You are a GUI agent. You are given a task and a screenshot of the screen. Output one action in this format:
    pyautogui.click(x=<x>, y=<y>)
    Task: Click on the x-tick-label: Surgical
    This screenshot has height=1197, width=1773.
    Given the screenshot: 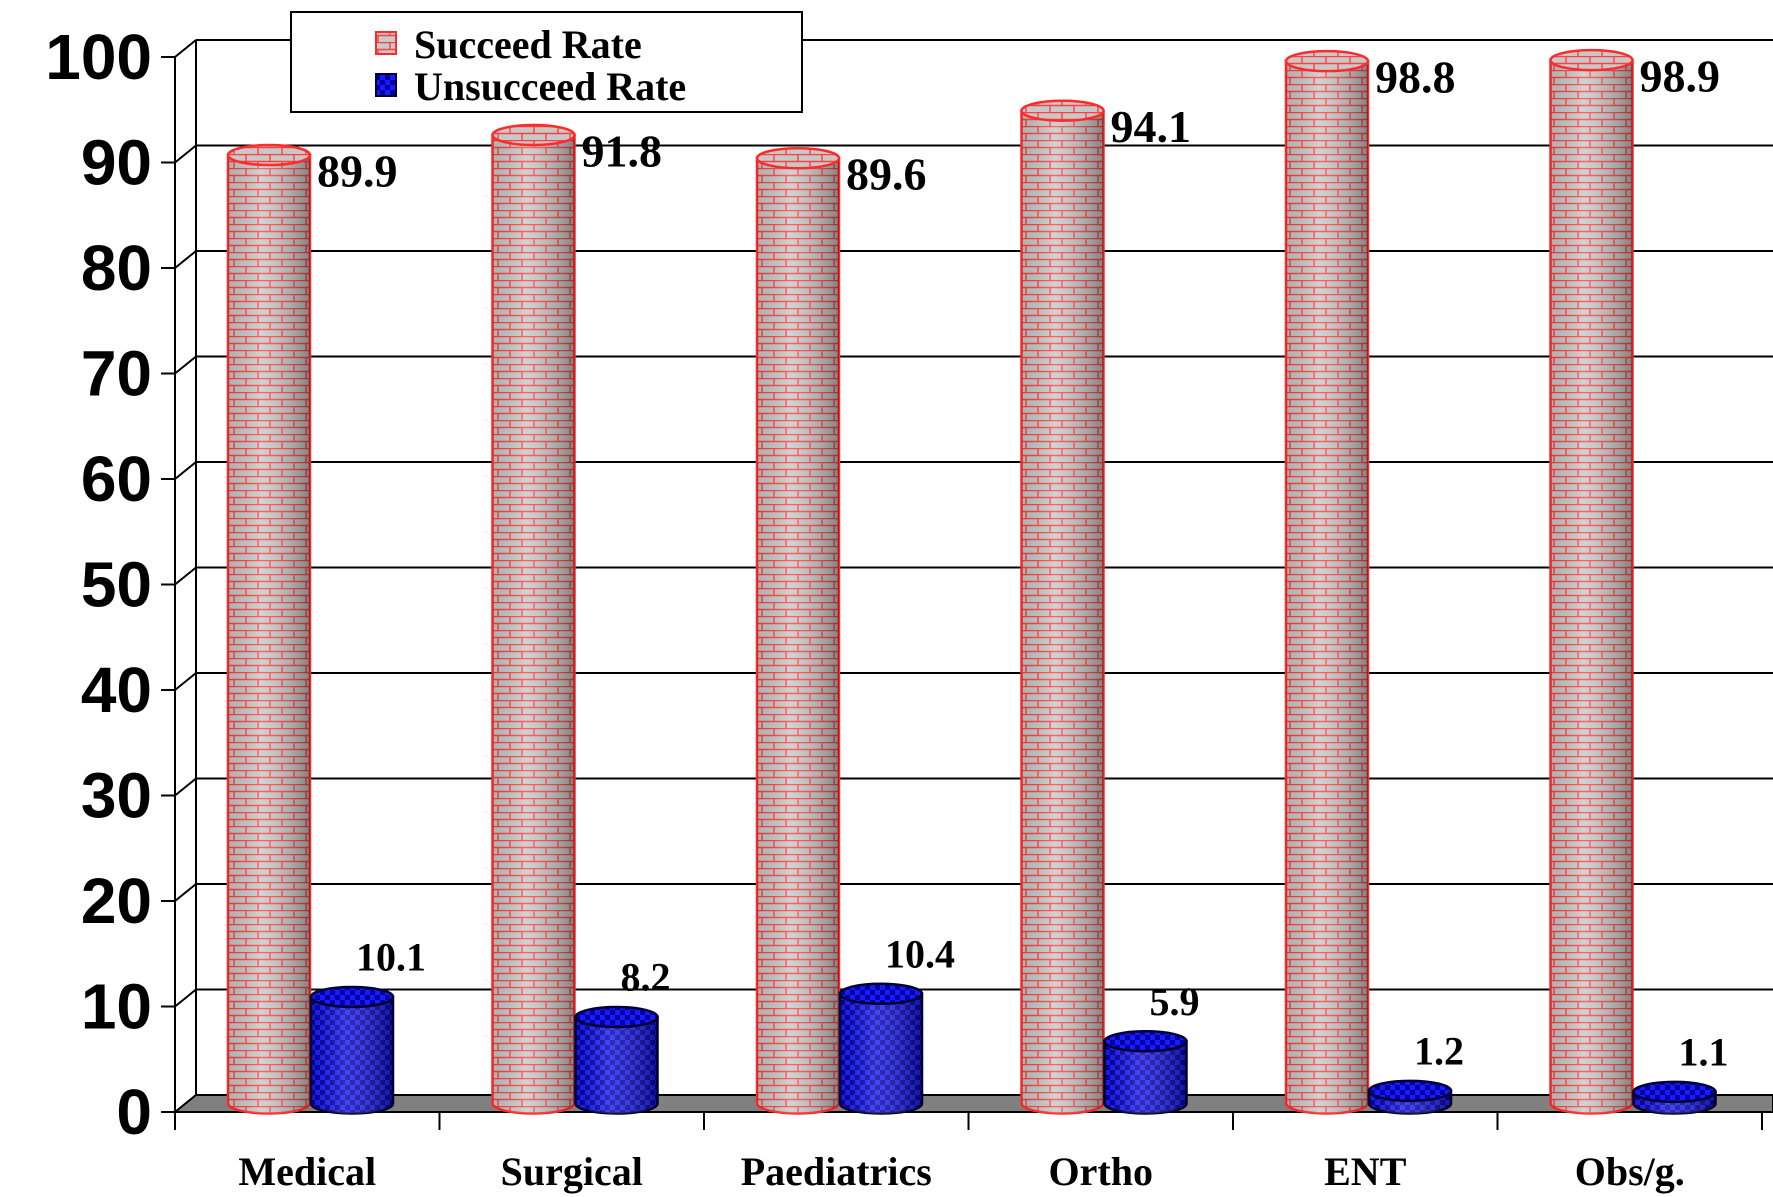 What is the action you would take?
    pyautogui.click(x=572, y=1171)
    